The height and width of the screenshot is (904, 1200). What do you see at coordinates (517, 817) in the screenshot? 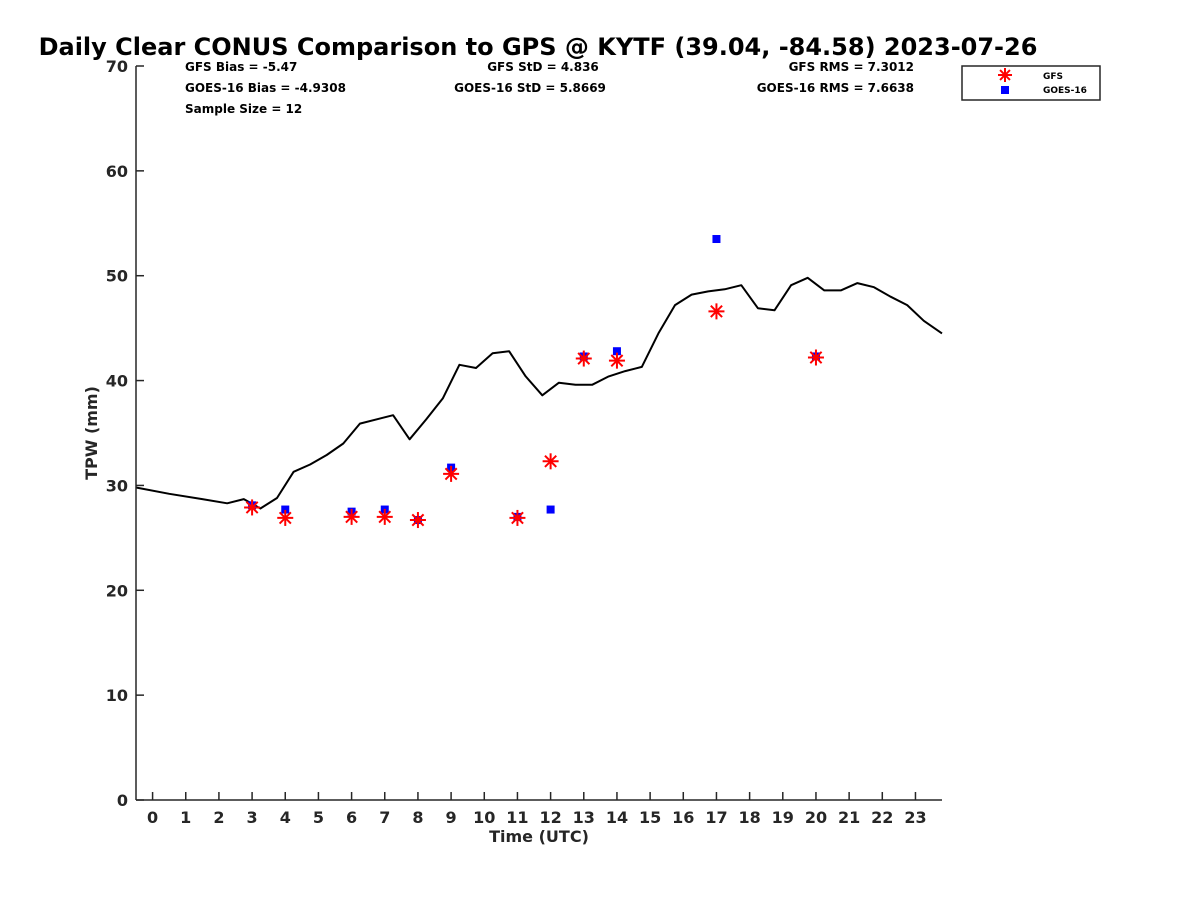
I see `x-tick-label: 11` at bounding box center [517, 817].